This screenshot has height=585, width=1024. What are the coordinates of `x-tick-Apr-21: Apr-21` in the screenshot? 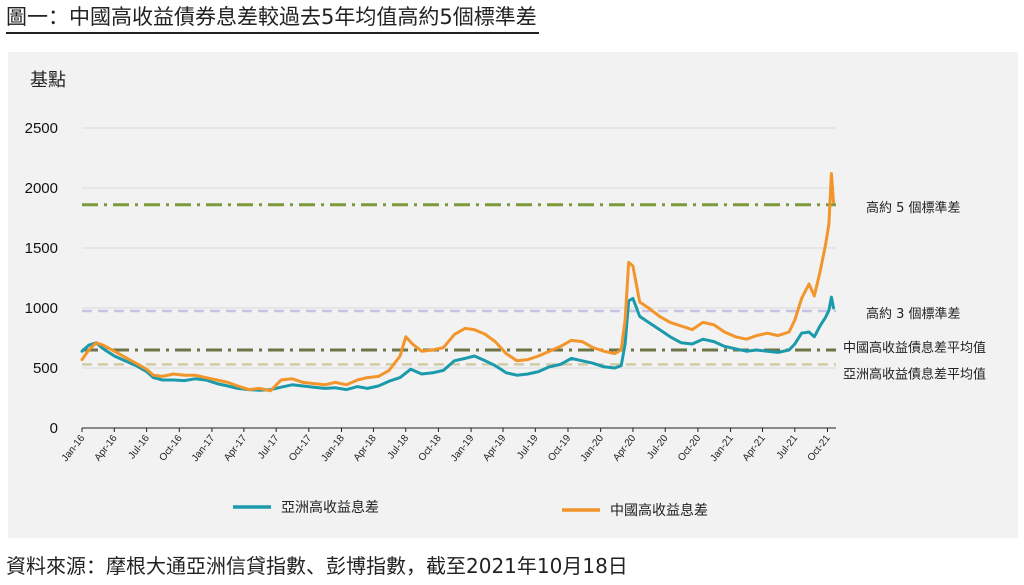 It's located at (754, 448).